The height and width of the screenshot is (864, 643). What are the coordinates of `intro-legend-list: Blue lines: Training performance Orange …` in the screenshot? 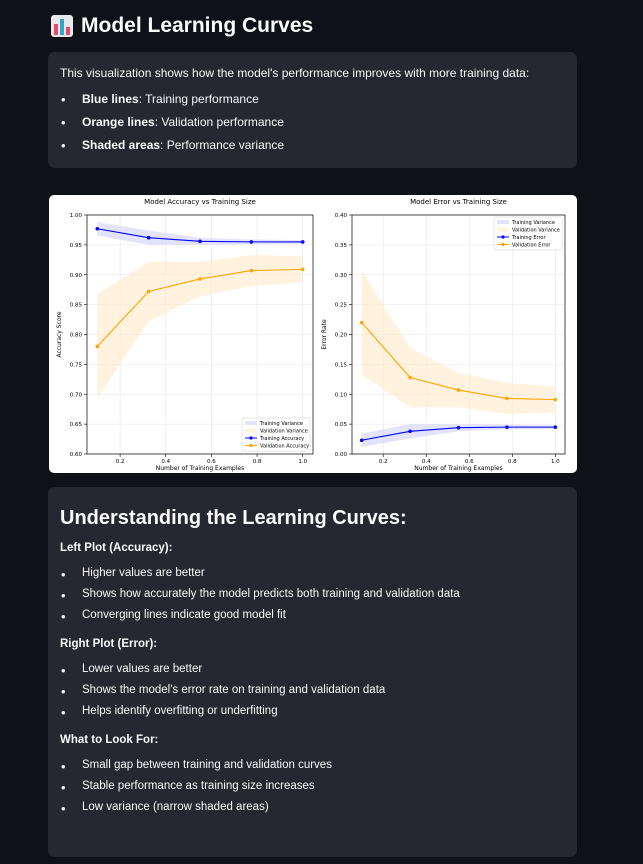 It's located at (312, 122).